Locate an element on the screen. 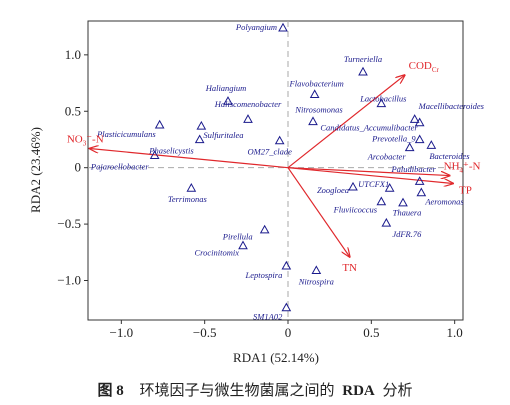  point-pirellula is located at coordinates (264, 229).